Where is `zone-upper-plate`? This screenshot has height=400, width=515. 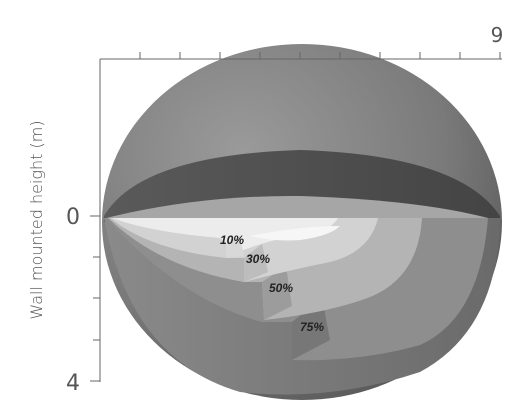 zone-upper-plate is located at coordinates (297, 206).